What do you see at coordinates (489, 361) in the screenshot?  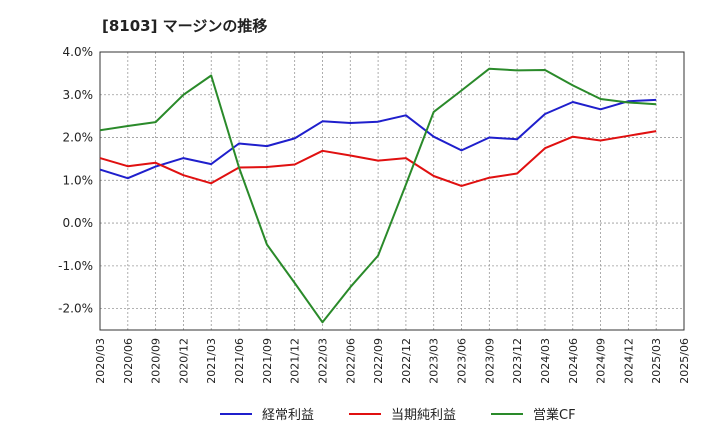 I see `x-tick-label: 2023/09` at bounding box center [489, 361].